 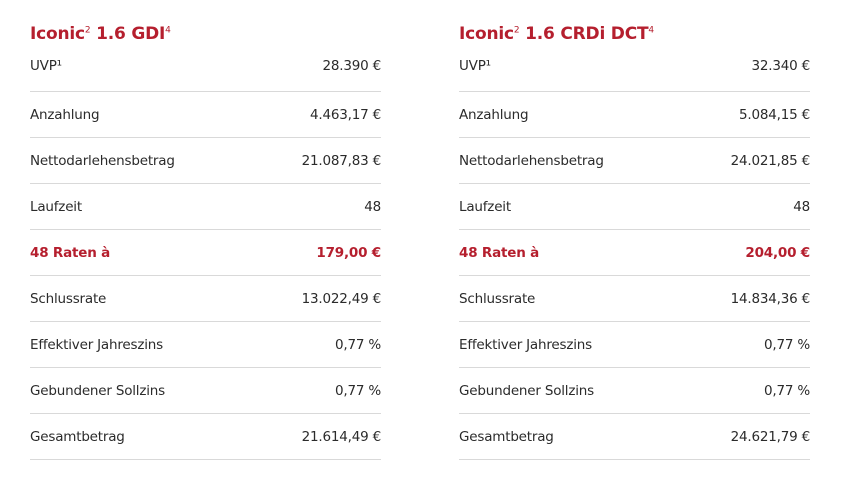 What do you see at coordinates (205, 299) in the screenshot?
I see `row-schlussrate: Schlussrate 13.022,49 €` at bounding box center [205, 299].